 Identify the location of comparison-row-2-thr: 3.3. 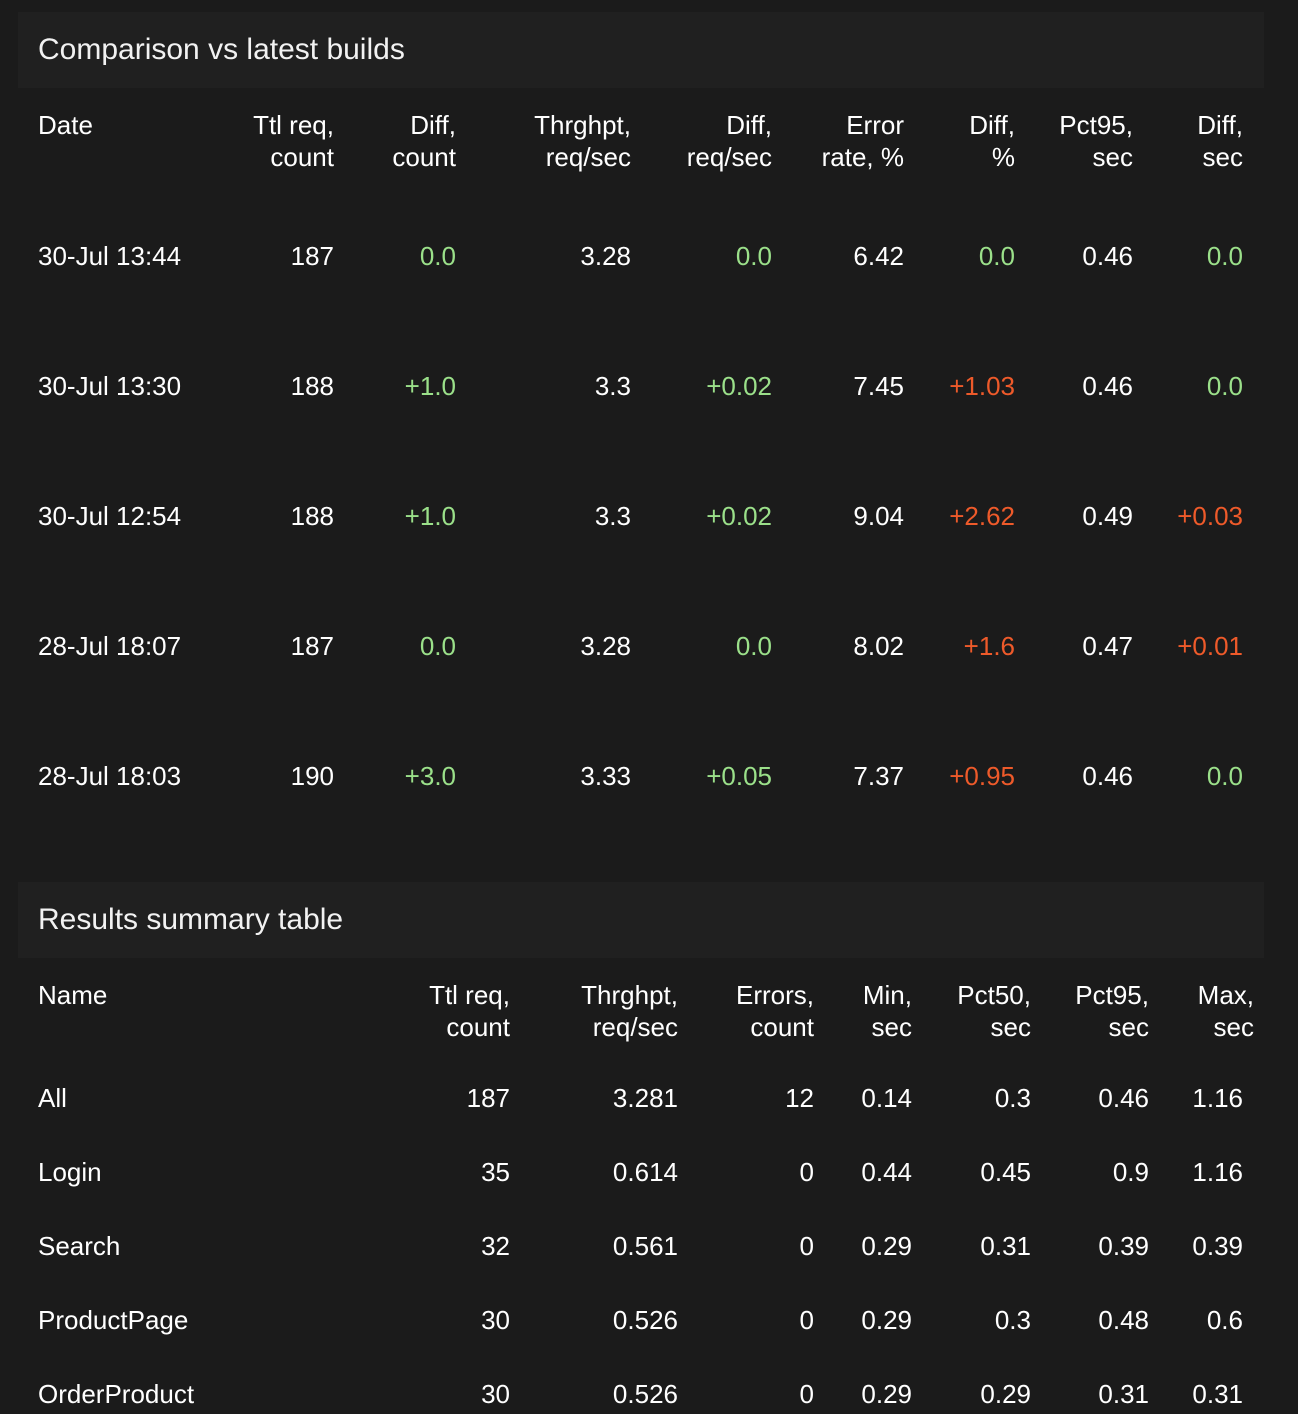
(612, 516).